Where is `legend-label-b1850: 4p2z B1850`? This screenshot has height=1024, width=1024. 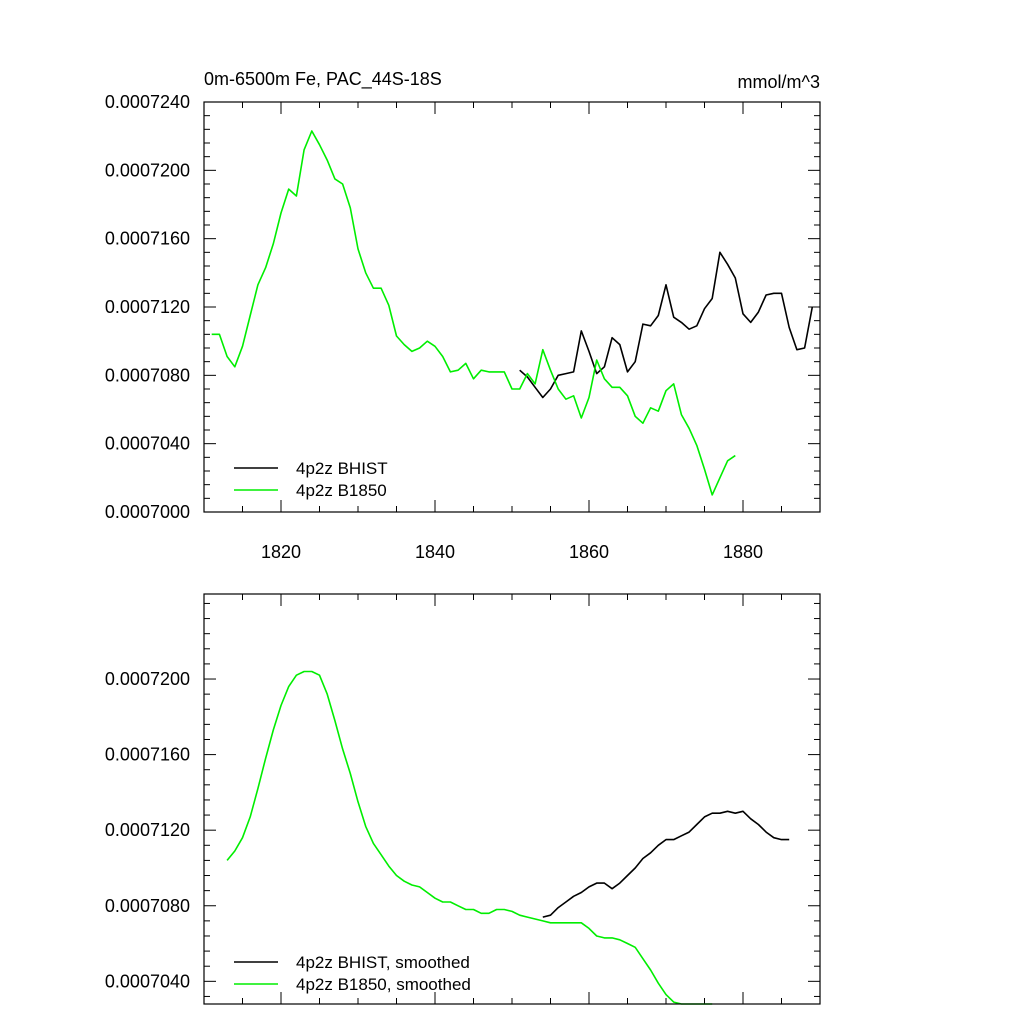
legend-label-b1850: 4p2z B1850 is located at coordinates (341, 490).